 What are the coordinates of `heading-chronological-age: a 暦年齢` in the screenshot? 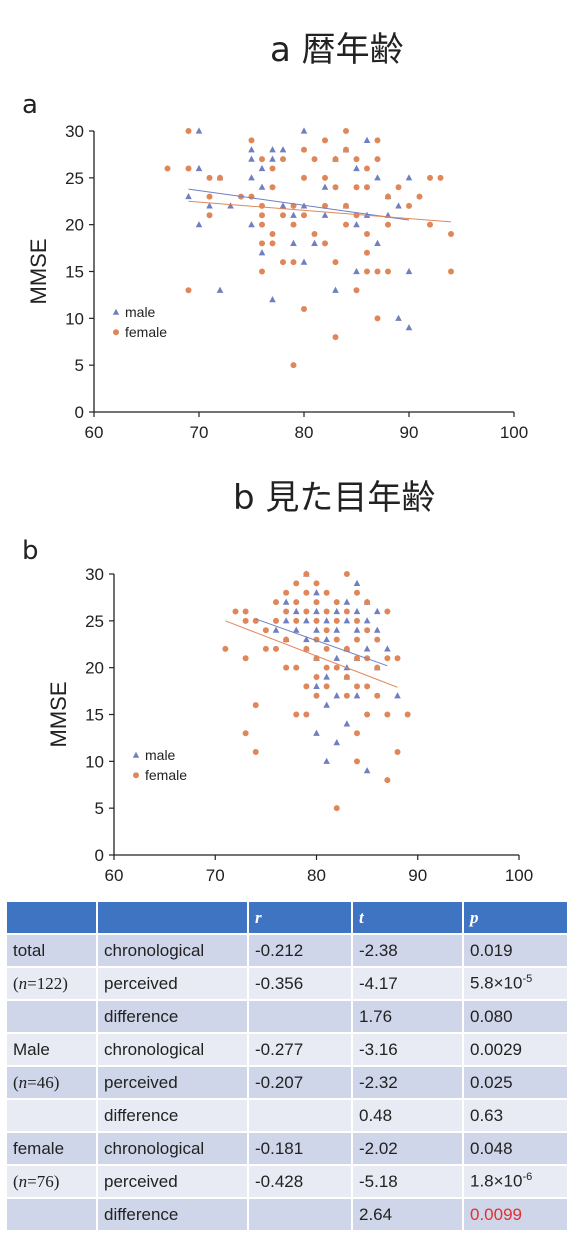 It's located at (337, 50).